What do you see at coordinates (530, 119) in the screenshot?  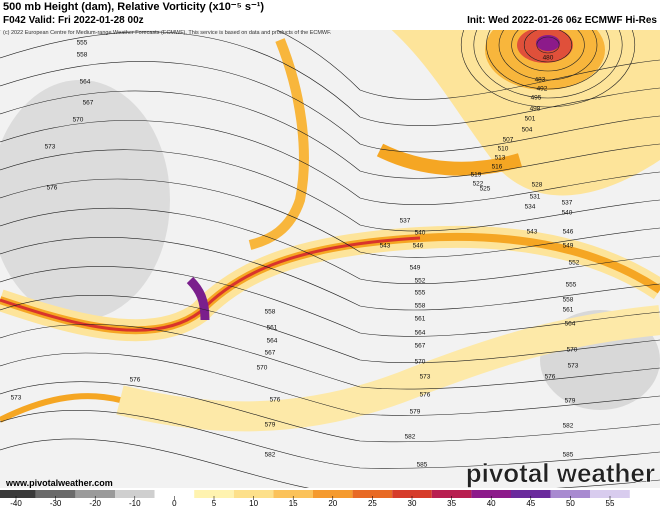 I see `contour-label: 501` at bounding box center [530, 119].